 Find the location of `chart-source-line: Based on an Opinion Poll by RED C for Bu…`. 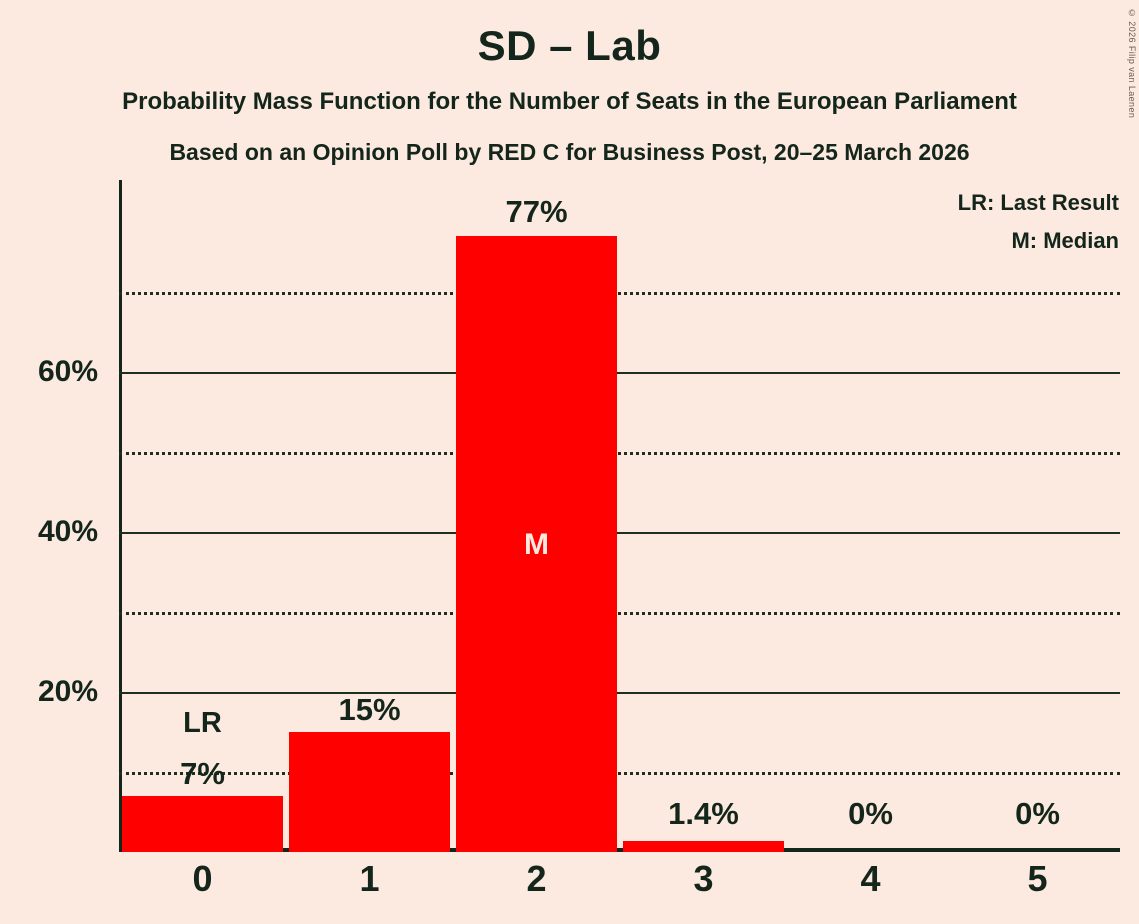

chart-source-line: Based on an Opinion Poll by RED C for Bu… is located at coordinates (569, 152).